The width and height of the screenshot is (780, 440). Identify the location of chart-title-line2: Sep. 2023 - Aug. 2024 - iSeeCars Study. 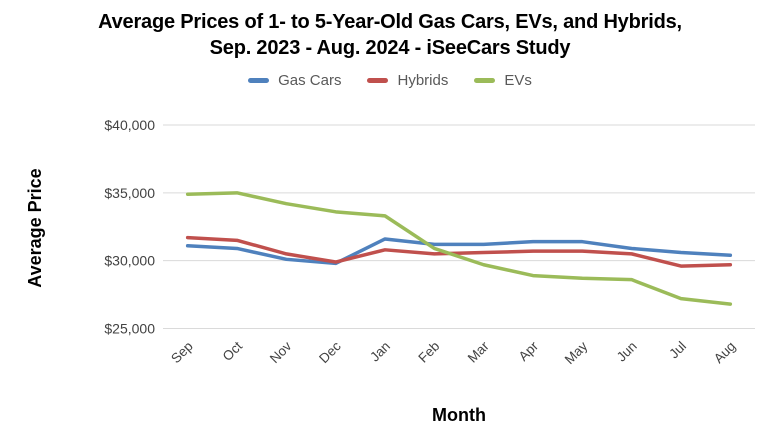
(390, 48).